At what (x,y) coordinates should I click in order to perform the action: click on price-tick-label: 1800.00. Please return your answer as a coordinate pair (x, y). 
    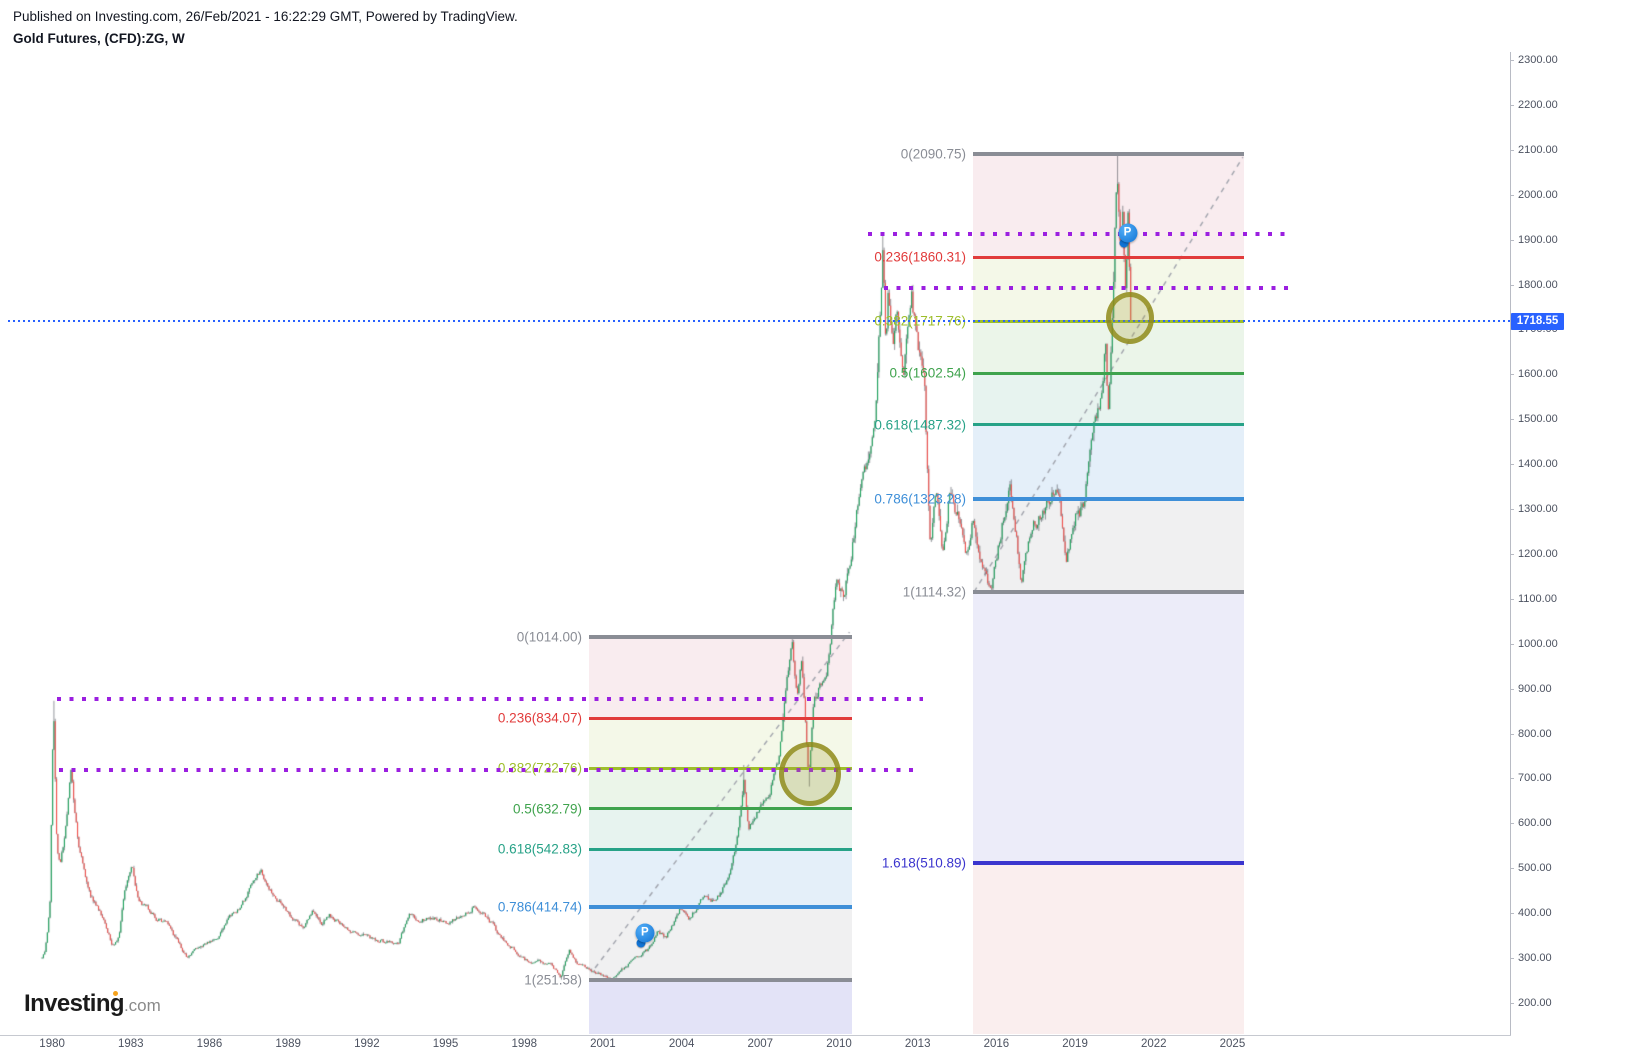
    Looking at the image, I should click on (1538, 284).